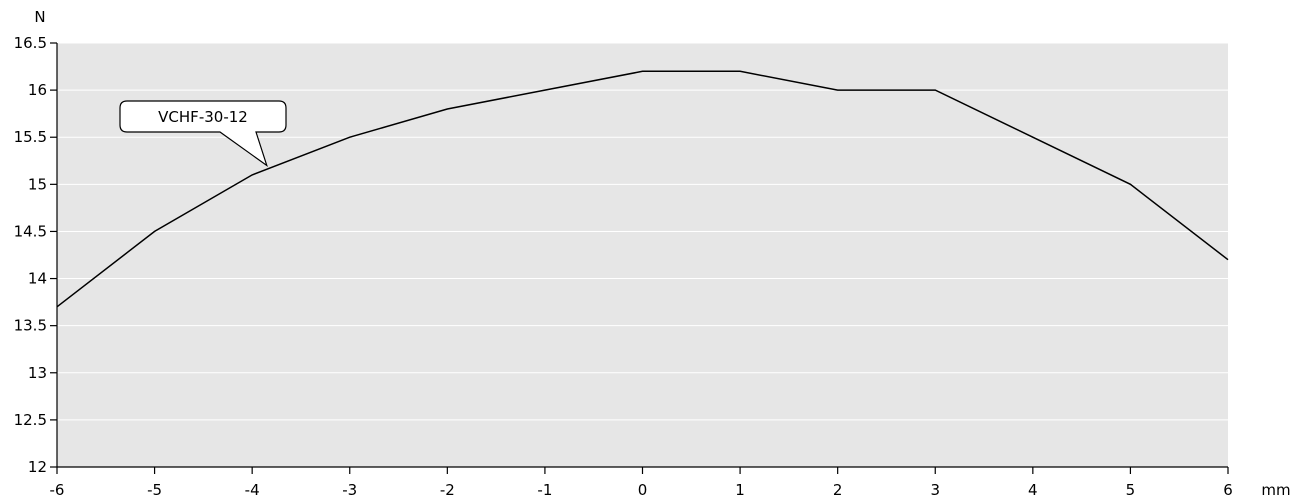  What do you see at coordinates (643, 490) in the screenshot?
I see `x-tick-label: 0` at bounding box center [643, 490].